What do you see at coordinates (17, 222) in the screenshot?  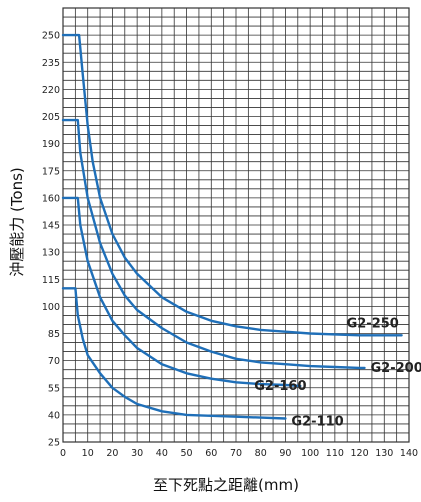 I see `y-axis-title: 沖壓能力 (Tons)` at bounding box center [17, 222].